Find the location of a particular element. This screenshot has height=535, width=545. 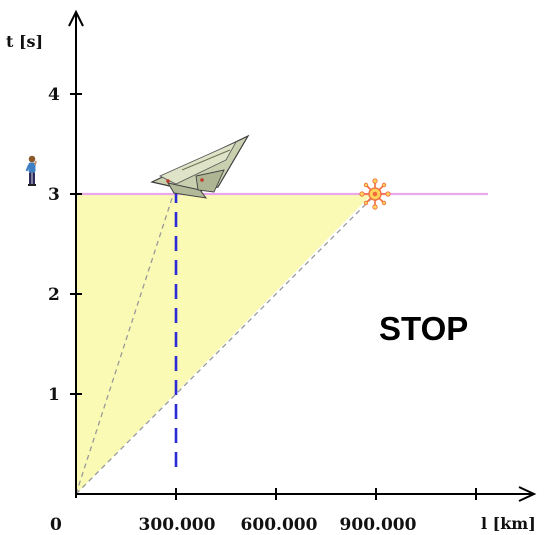

x-tick-label-300000: 300.000 is located at coordinates (177, 525).